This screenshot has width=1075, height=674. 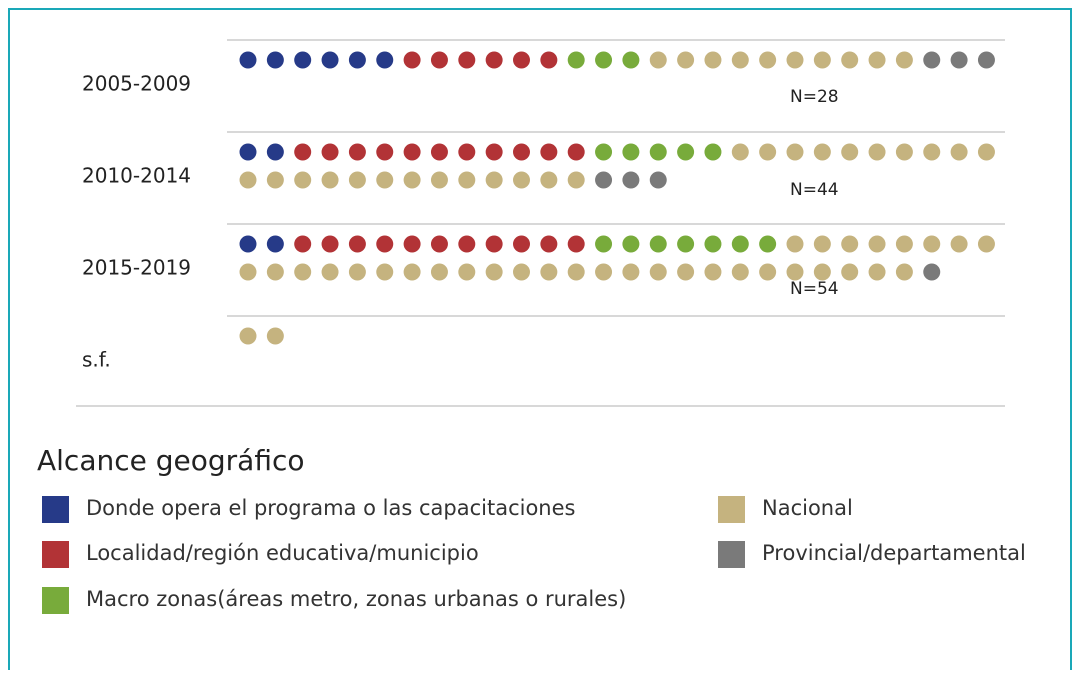 I want to click on category-label: s.f., so click(x=96, y=360).